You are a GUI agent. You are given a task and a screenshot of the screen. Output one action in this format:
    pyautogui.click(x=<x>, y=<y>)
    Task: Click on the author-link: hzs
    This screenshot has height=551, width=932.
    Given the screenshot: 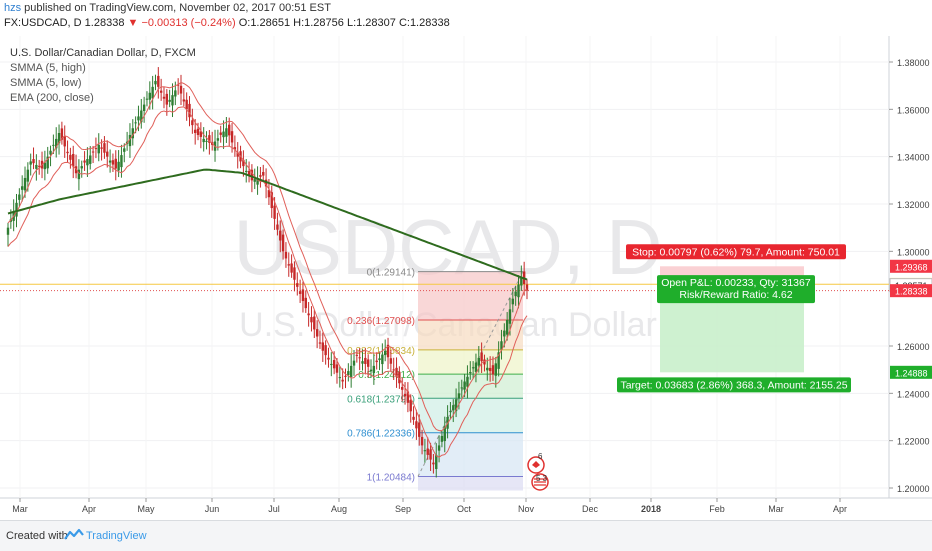 What is the action you would take?
    pyautogui.click(x=13, y=8)
    